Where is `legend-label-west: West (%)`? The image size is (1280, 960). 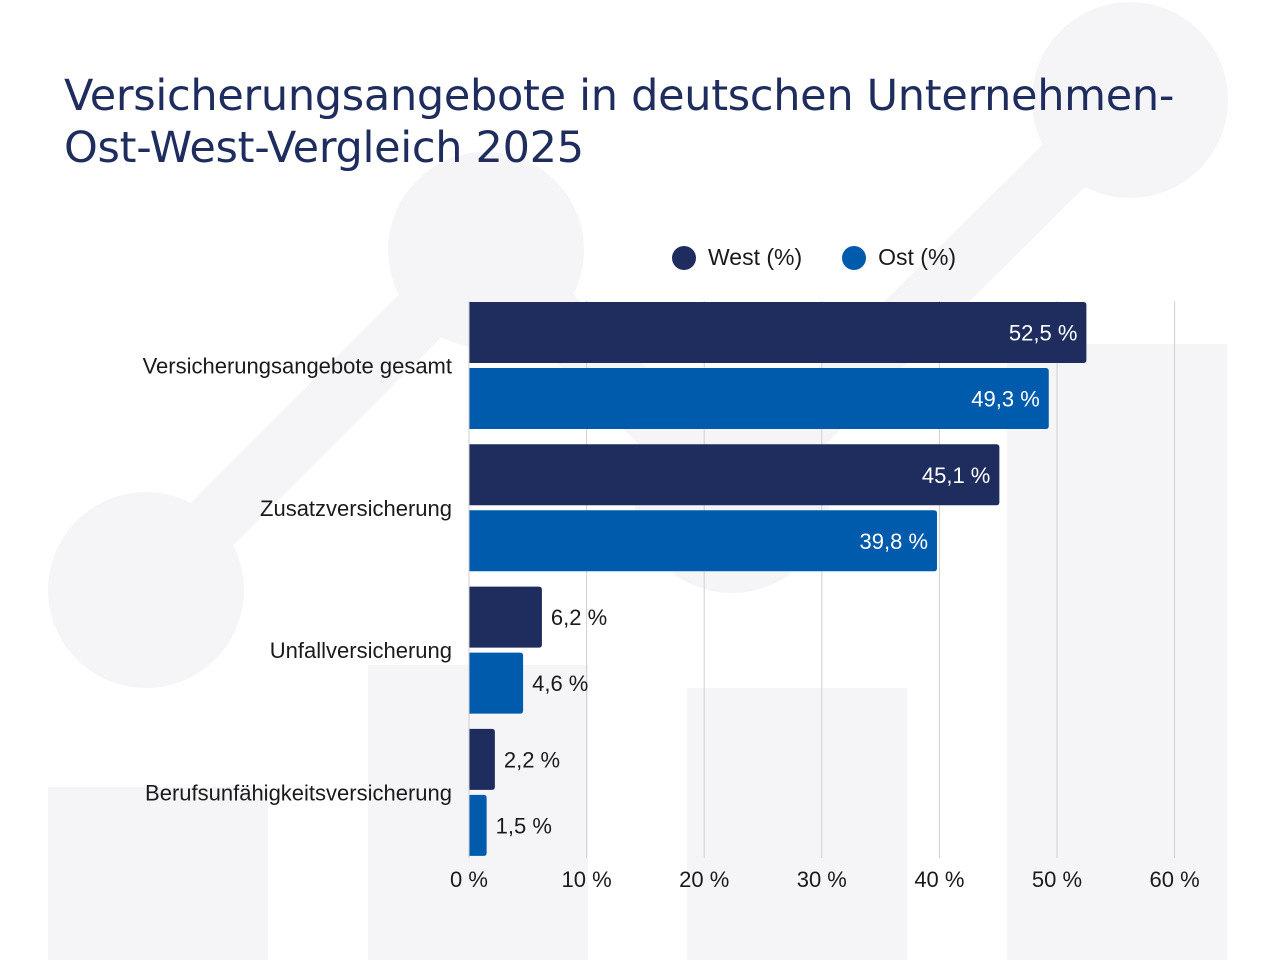 legend-label-west: West (%) is located at coordinates (755, 257).